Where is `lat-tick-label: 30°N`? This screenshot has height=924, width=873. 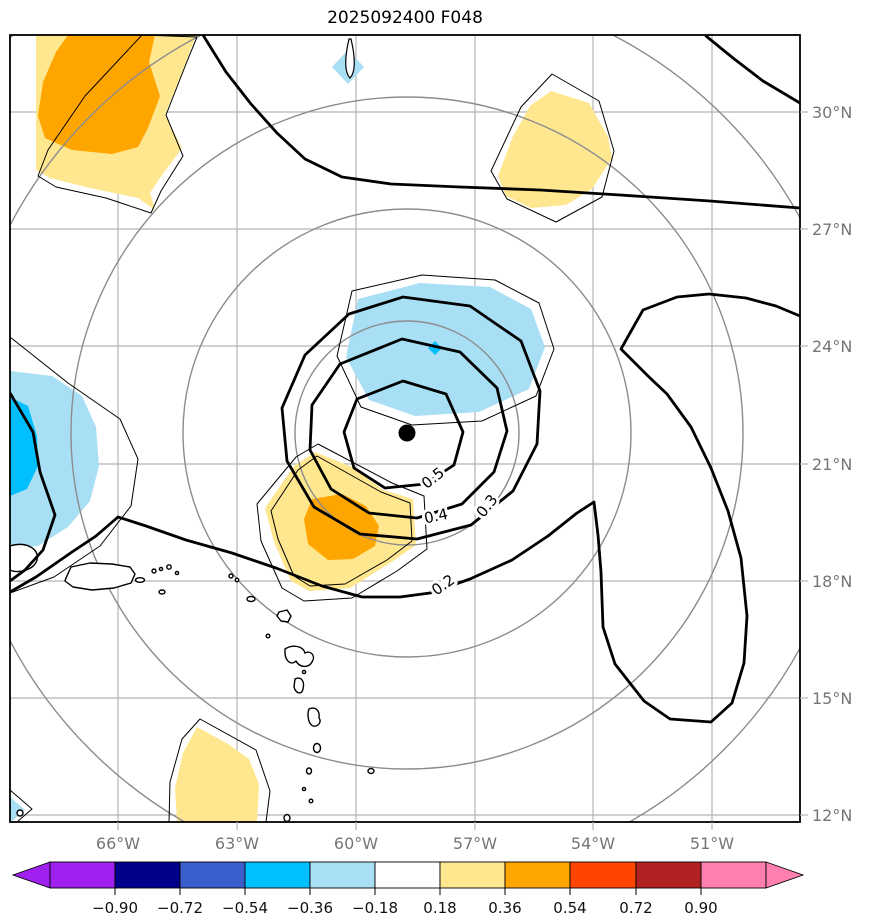
lat-tick-label: 30°N is located at coordinates (832, 112).